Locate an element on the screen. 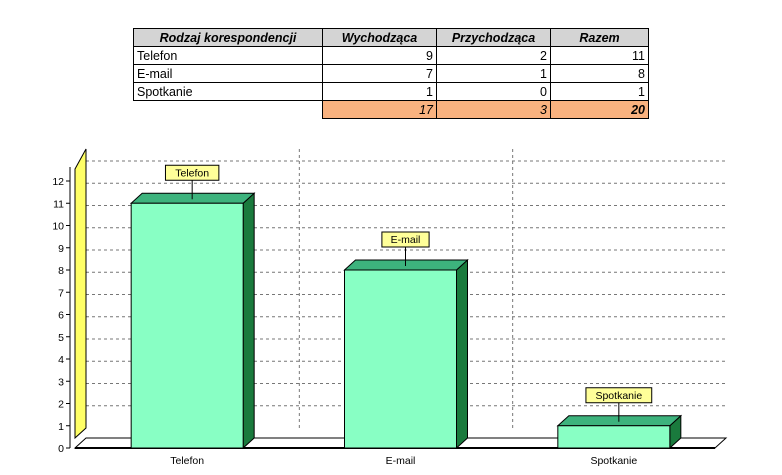 This screenshot has width=782, height=475. data-label: E-mail is located at coordinates (406, 240).